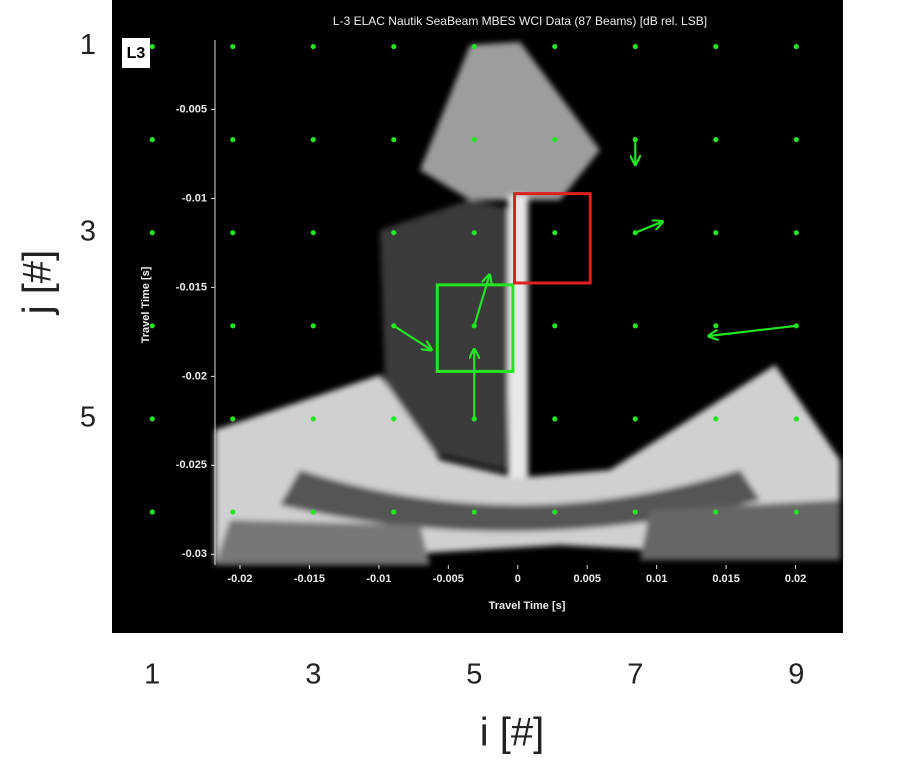 The image size is (904, 763). What do you see at coordinates (512, 733) in the screenshot?
I see `x-axis-label: i [#]` at bounding box center [512, 733].